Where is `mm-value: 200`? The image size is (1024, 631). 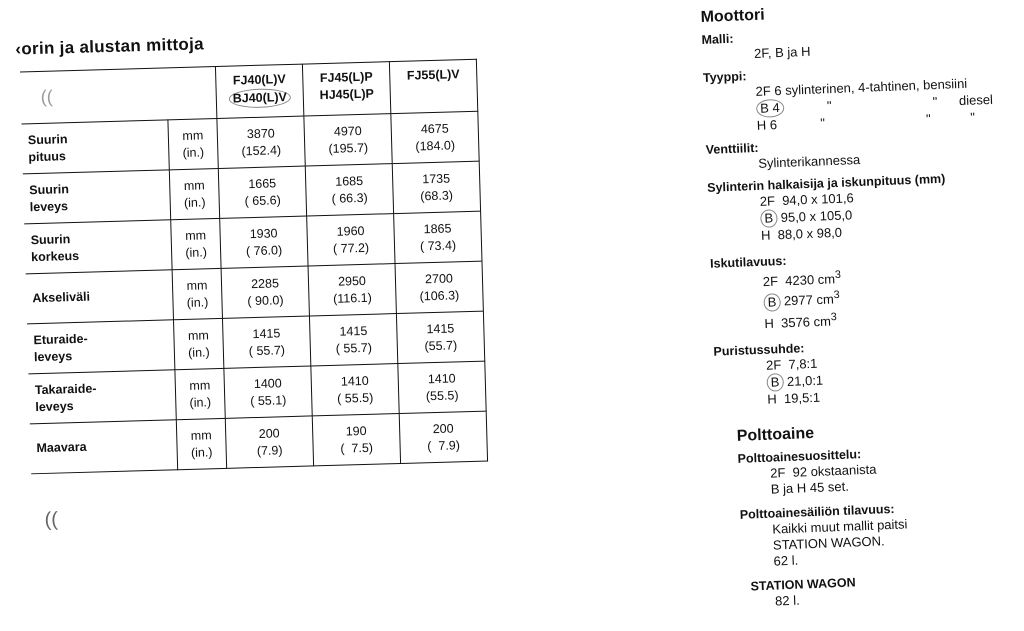 mm-value: 200 is located at coordinates (443, 428).